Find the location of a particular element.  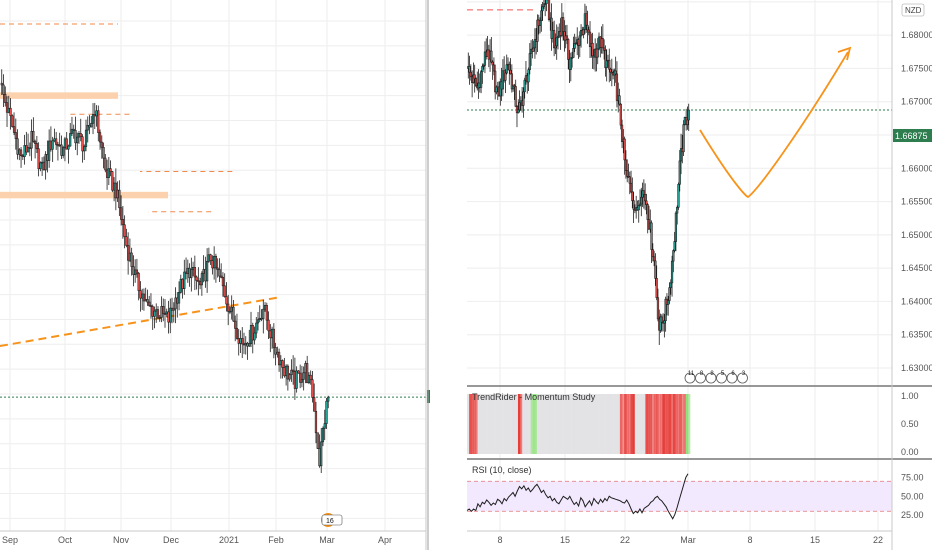

left-corner-badge: 16 is located at coordinates (332, 520).